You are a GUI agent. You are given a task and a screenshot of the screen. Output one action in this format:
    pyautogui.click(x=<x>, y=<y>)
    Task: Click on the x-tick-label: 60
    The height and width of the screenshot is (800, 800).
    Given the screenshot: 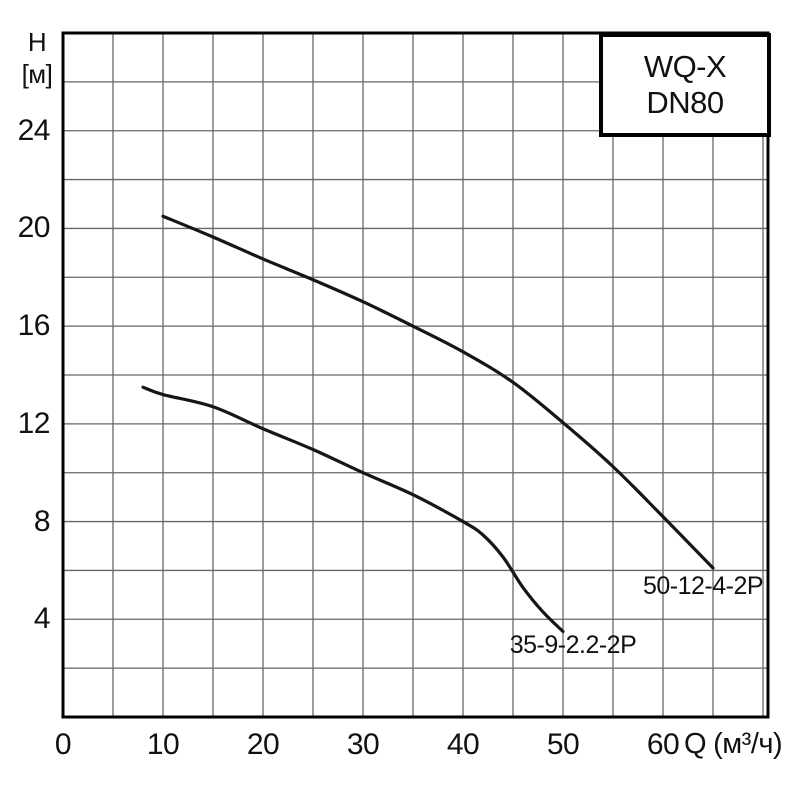 What is the action you would take?
    pyautogui.click(x=663, y=744)
    